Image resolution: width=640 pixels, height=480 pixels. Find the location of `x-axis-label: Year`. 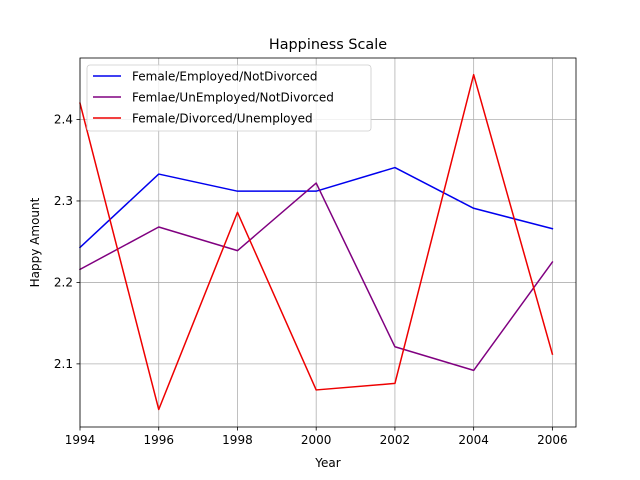

x-axis-label: Year is located at coordinates (327, 463).